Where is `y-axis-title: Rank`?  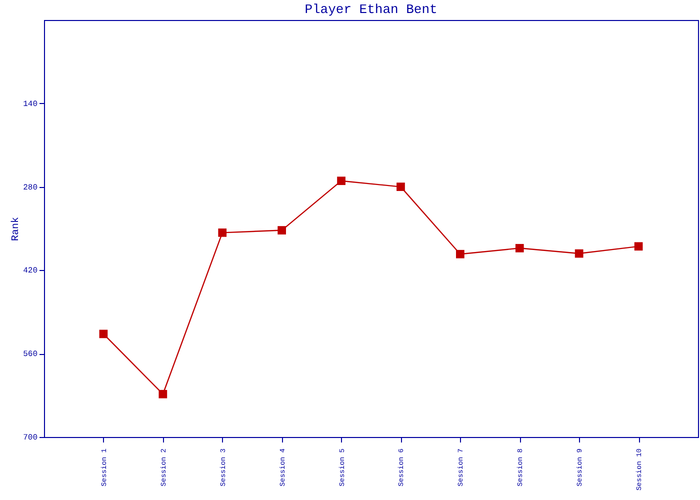 y-axis-title: Rank is located at coordinates (16, 229).